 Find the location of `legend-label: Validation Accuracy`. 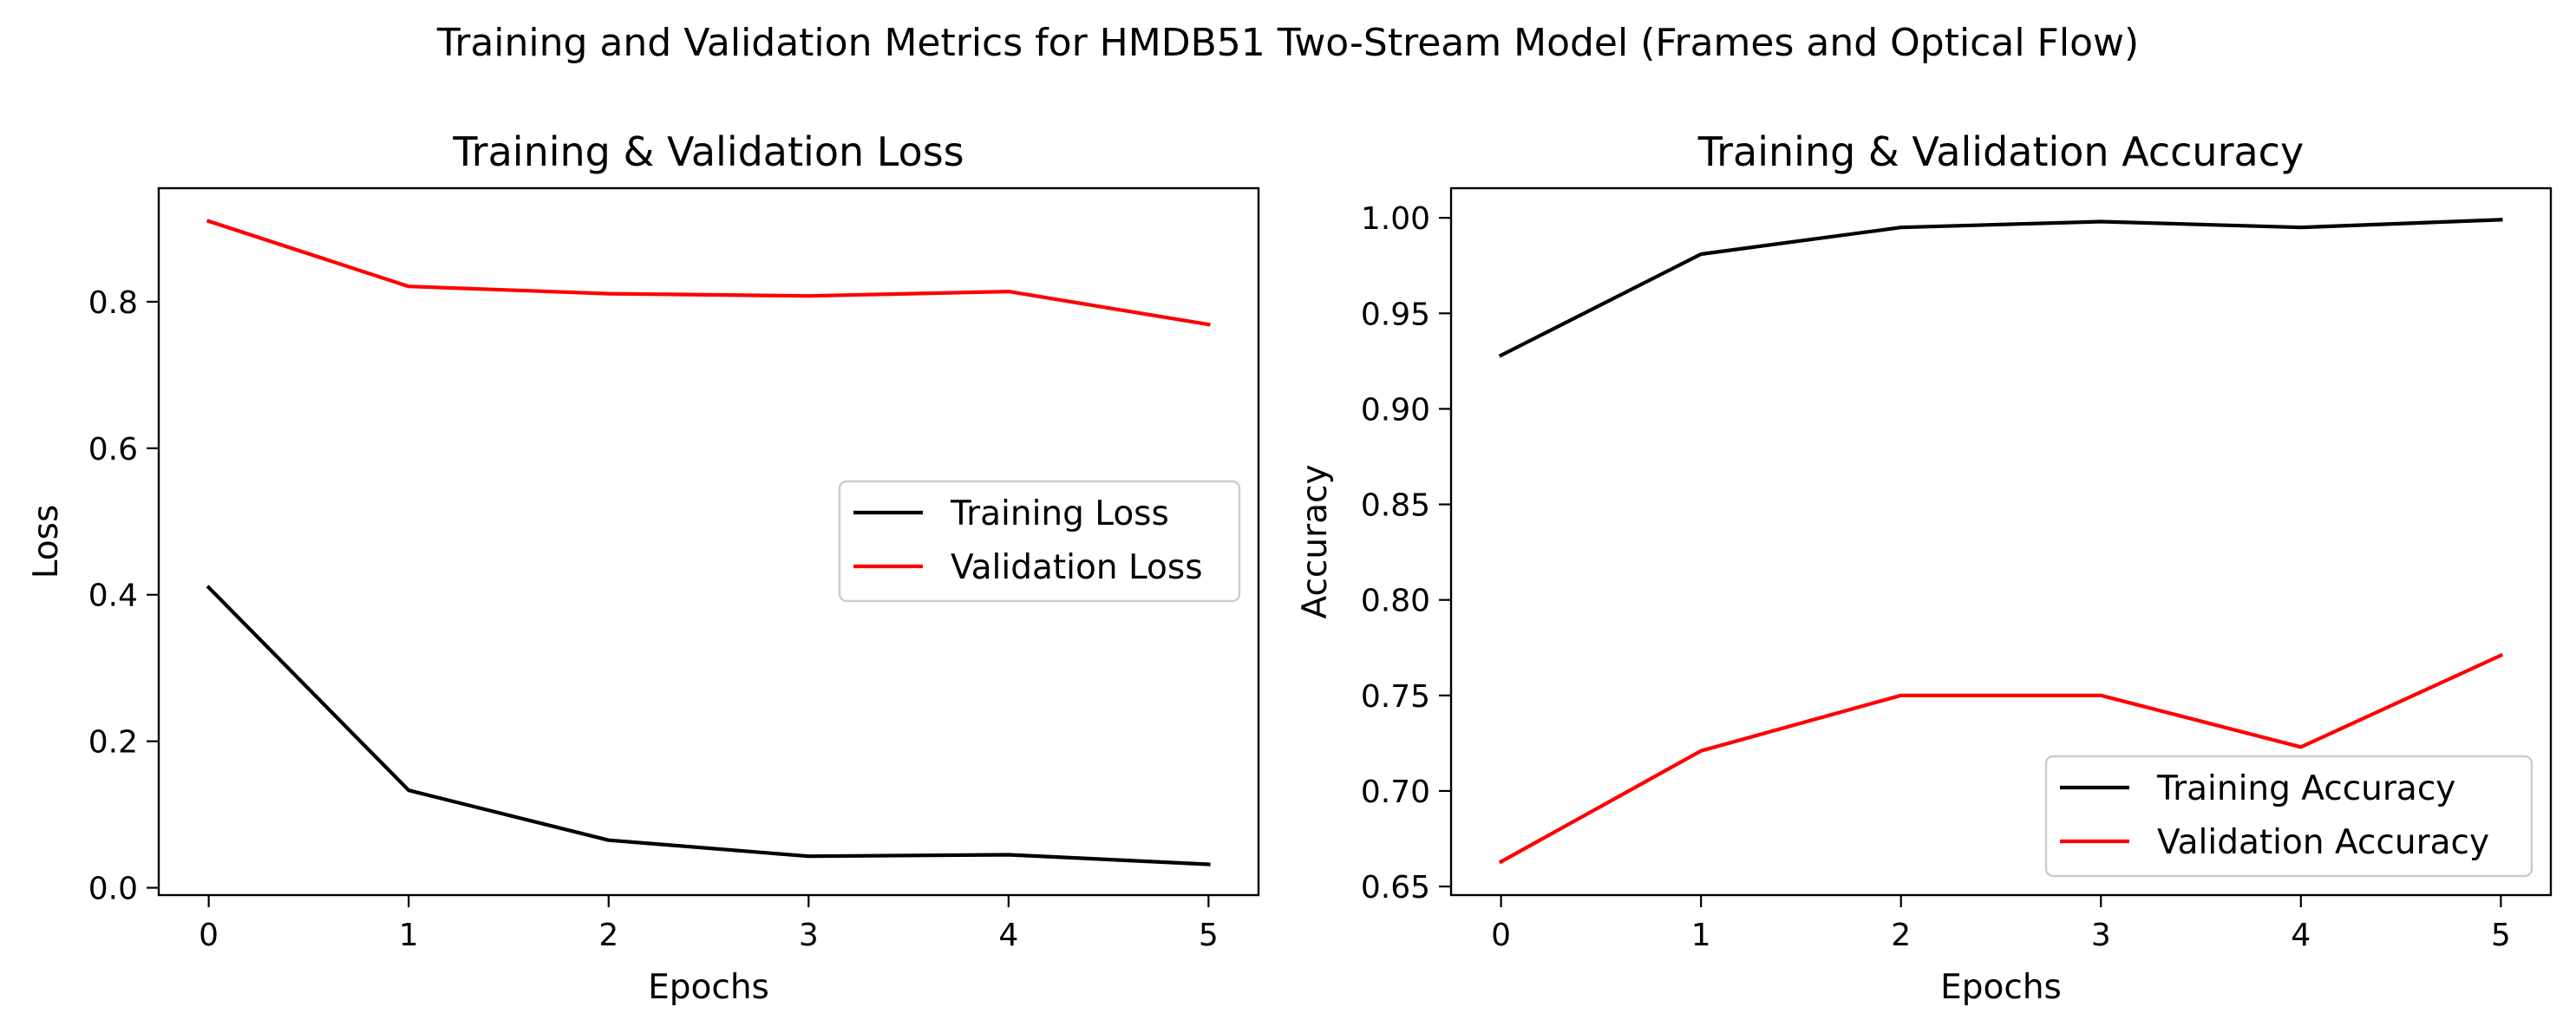

legend-label: Validation Accuracy is located at coordinates (2323, 842).